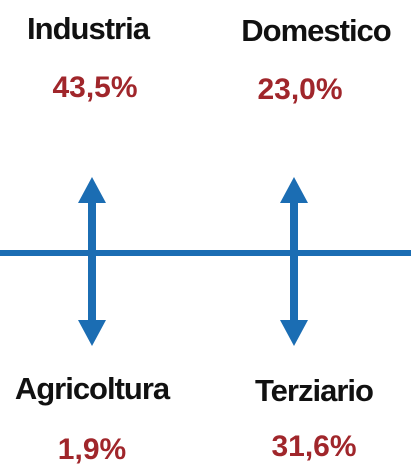 This screenshot has height=466, width=411. I want to click on sector-value: 23,0%, so click(299, 89).